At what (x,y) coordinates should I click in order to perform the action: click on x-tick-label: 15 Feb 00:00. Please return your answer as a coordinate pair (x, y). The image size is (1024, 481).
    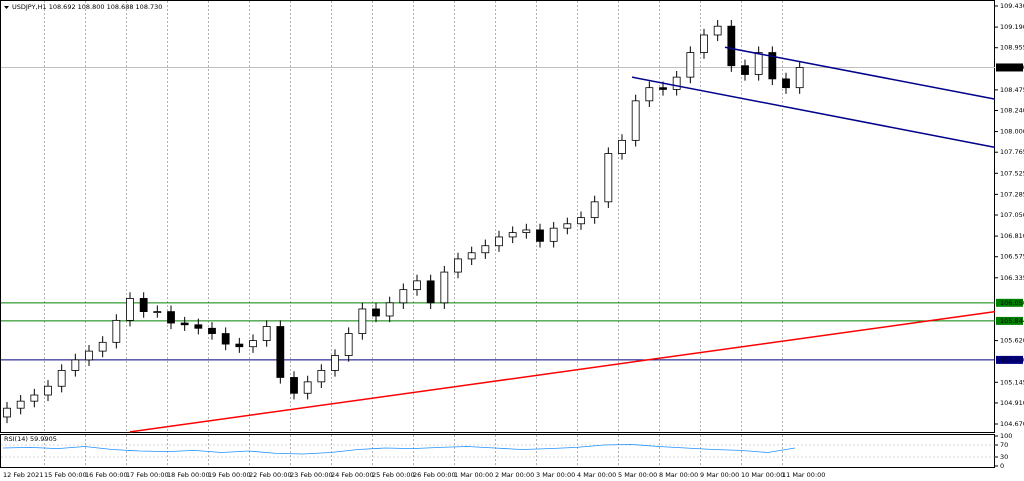
    Looking at the image, I should click on (65, 475).